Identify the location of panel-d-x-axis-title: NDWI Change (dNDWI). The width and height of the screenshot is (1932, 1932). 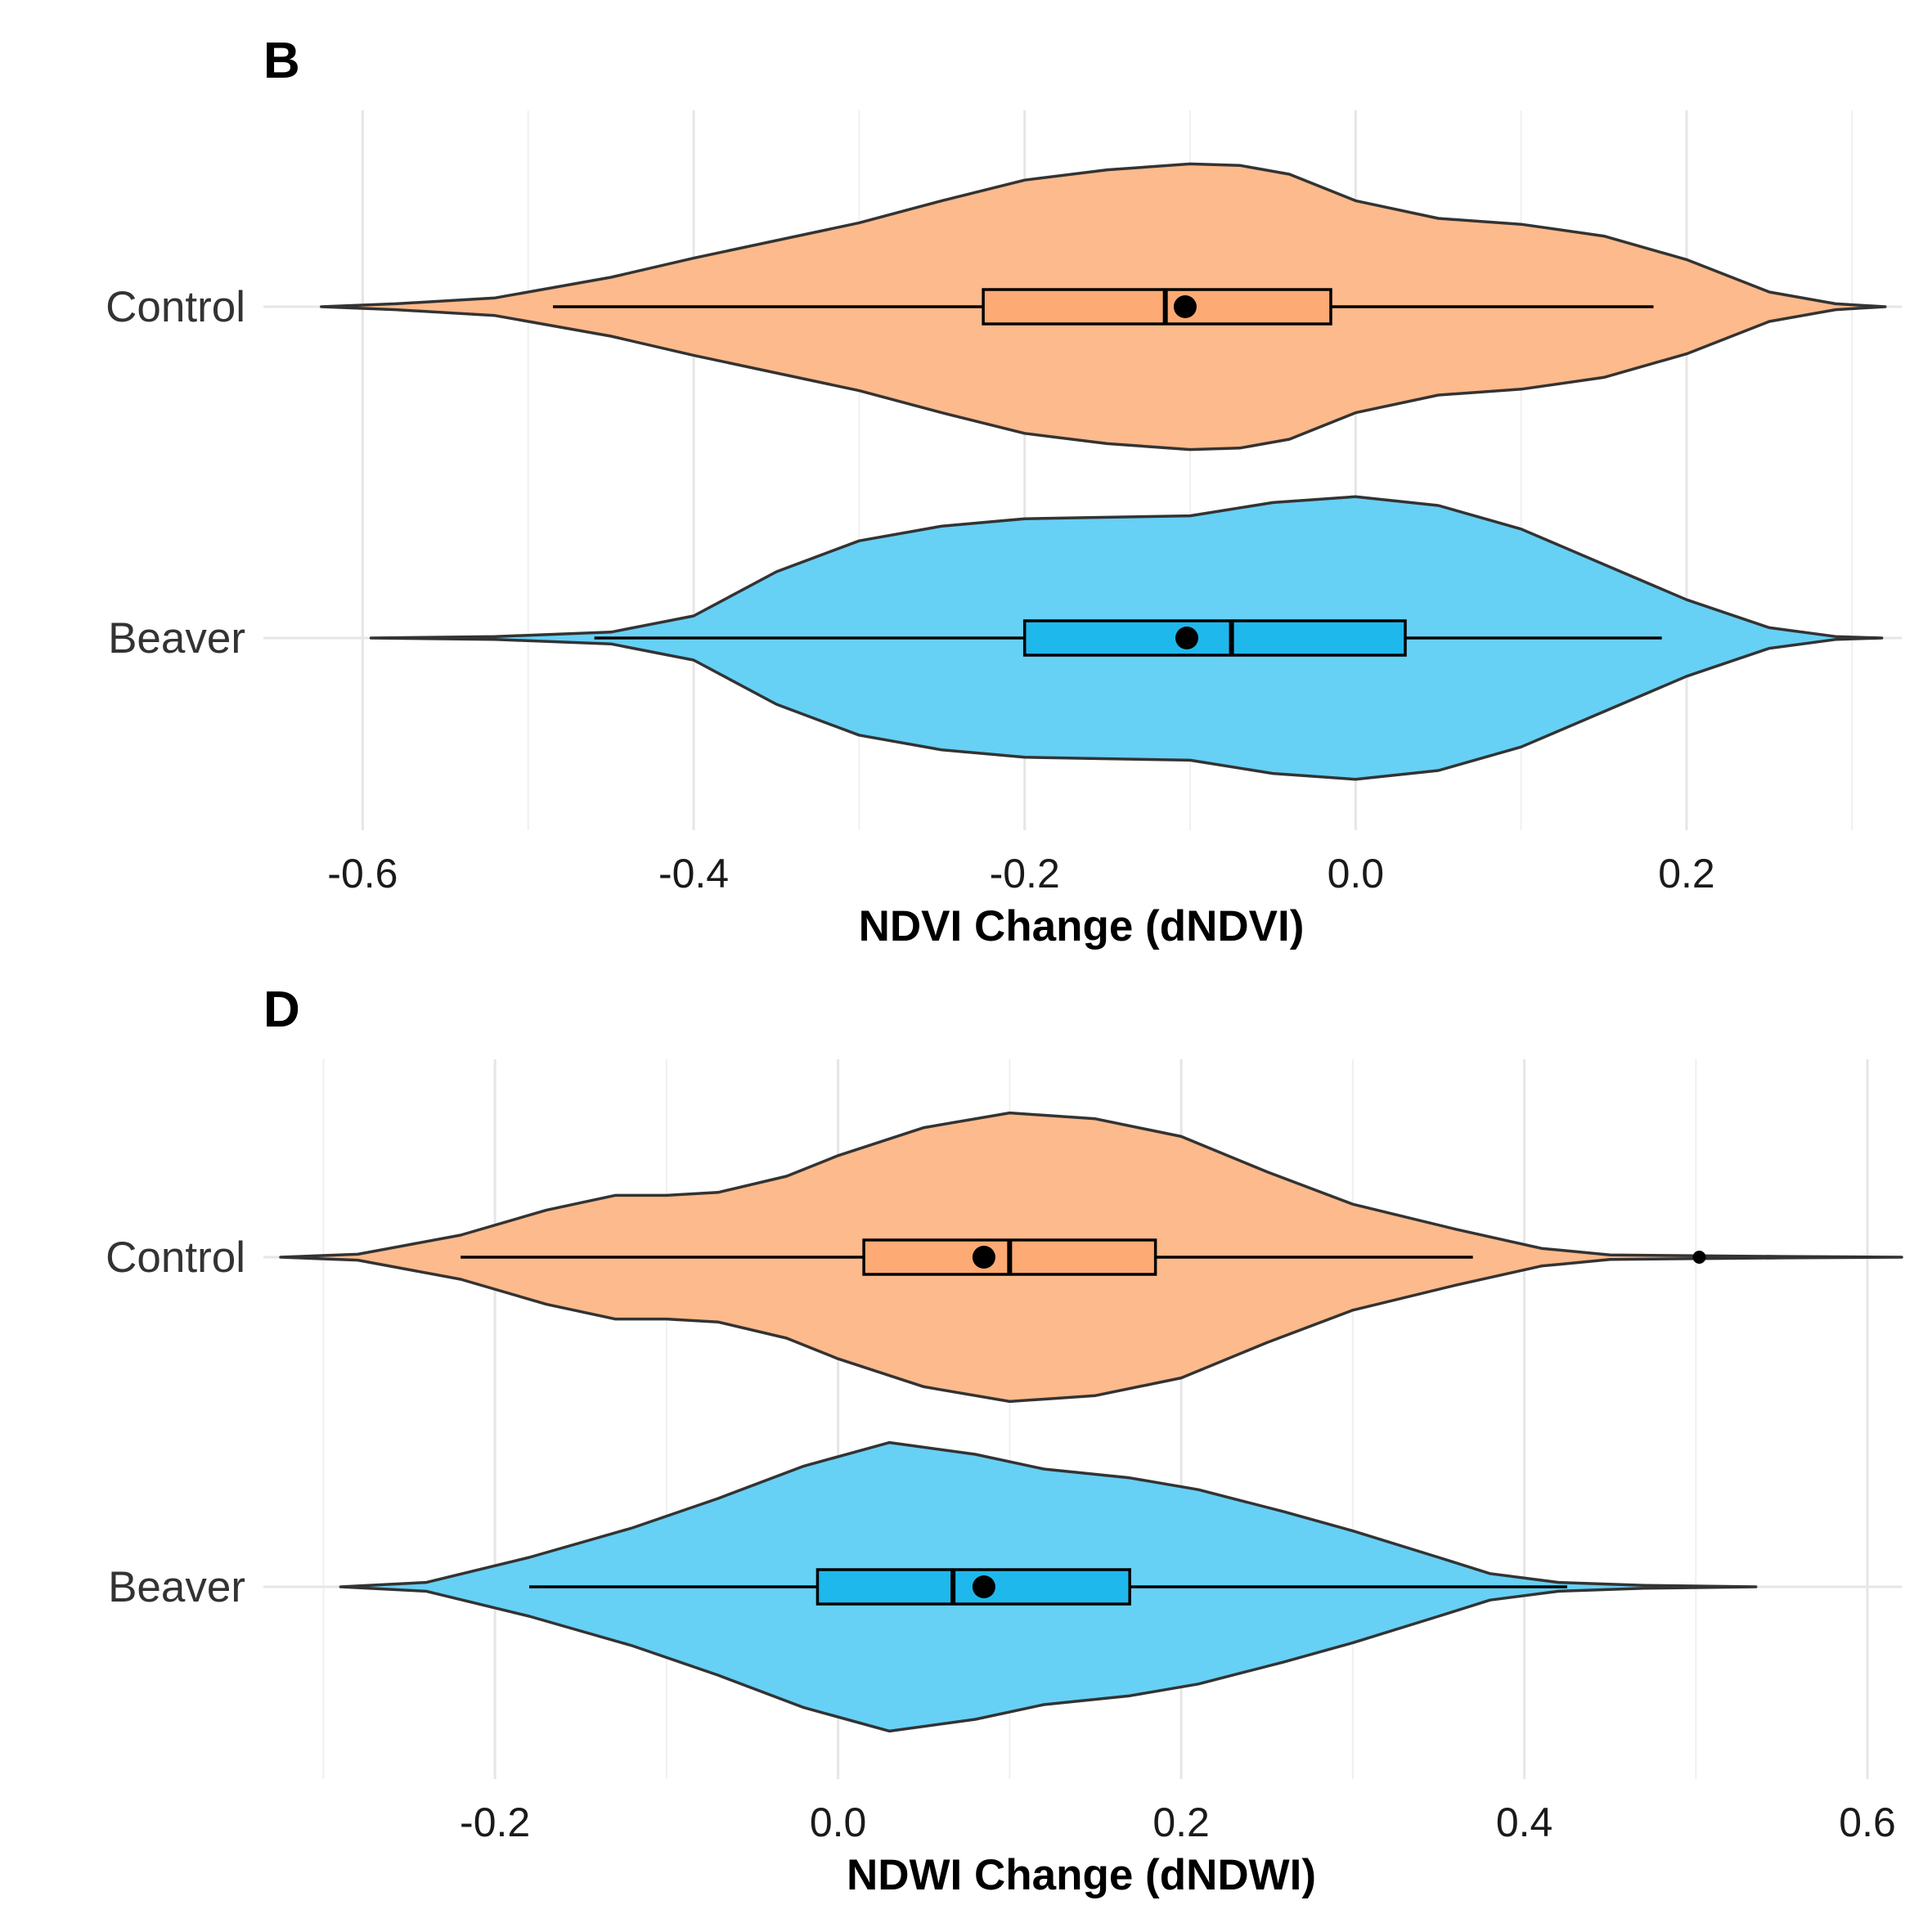
(1081, 1875).